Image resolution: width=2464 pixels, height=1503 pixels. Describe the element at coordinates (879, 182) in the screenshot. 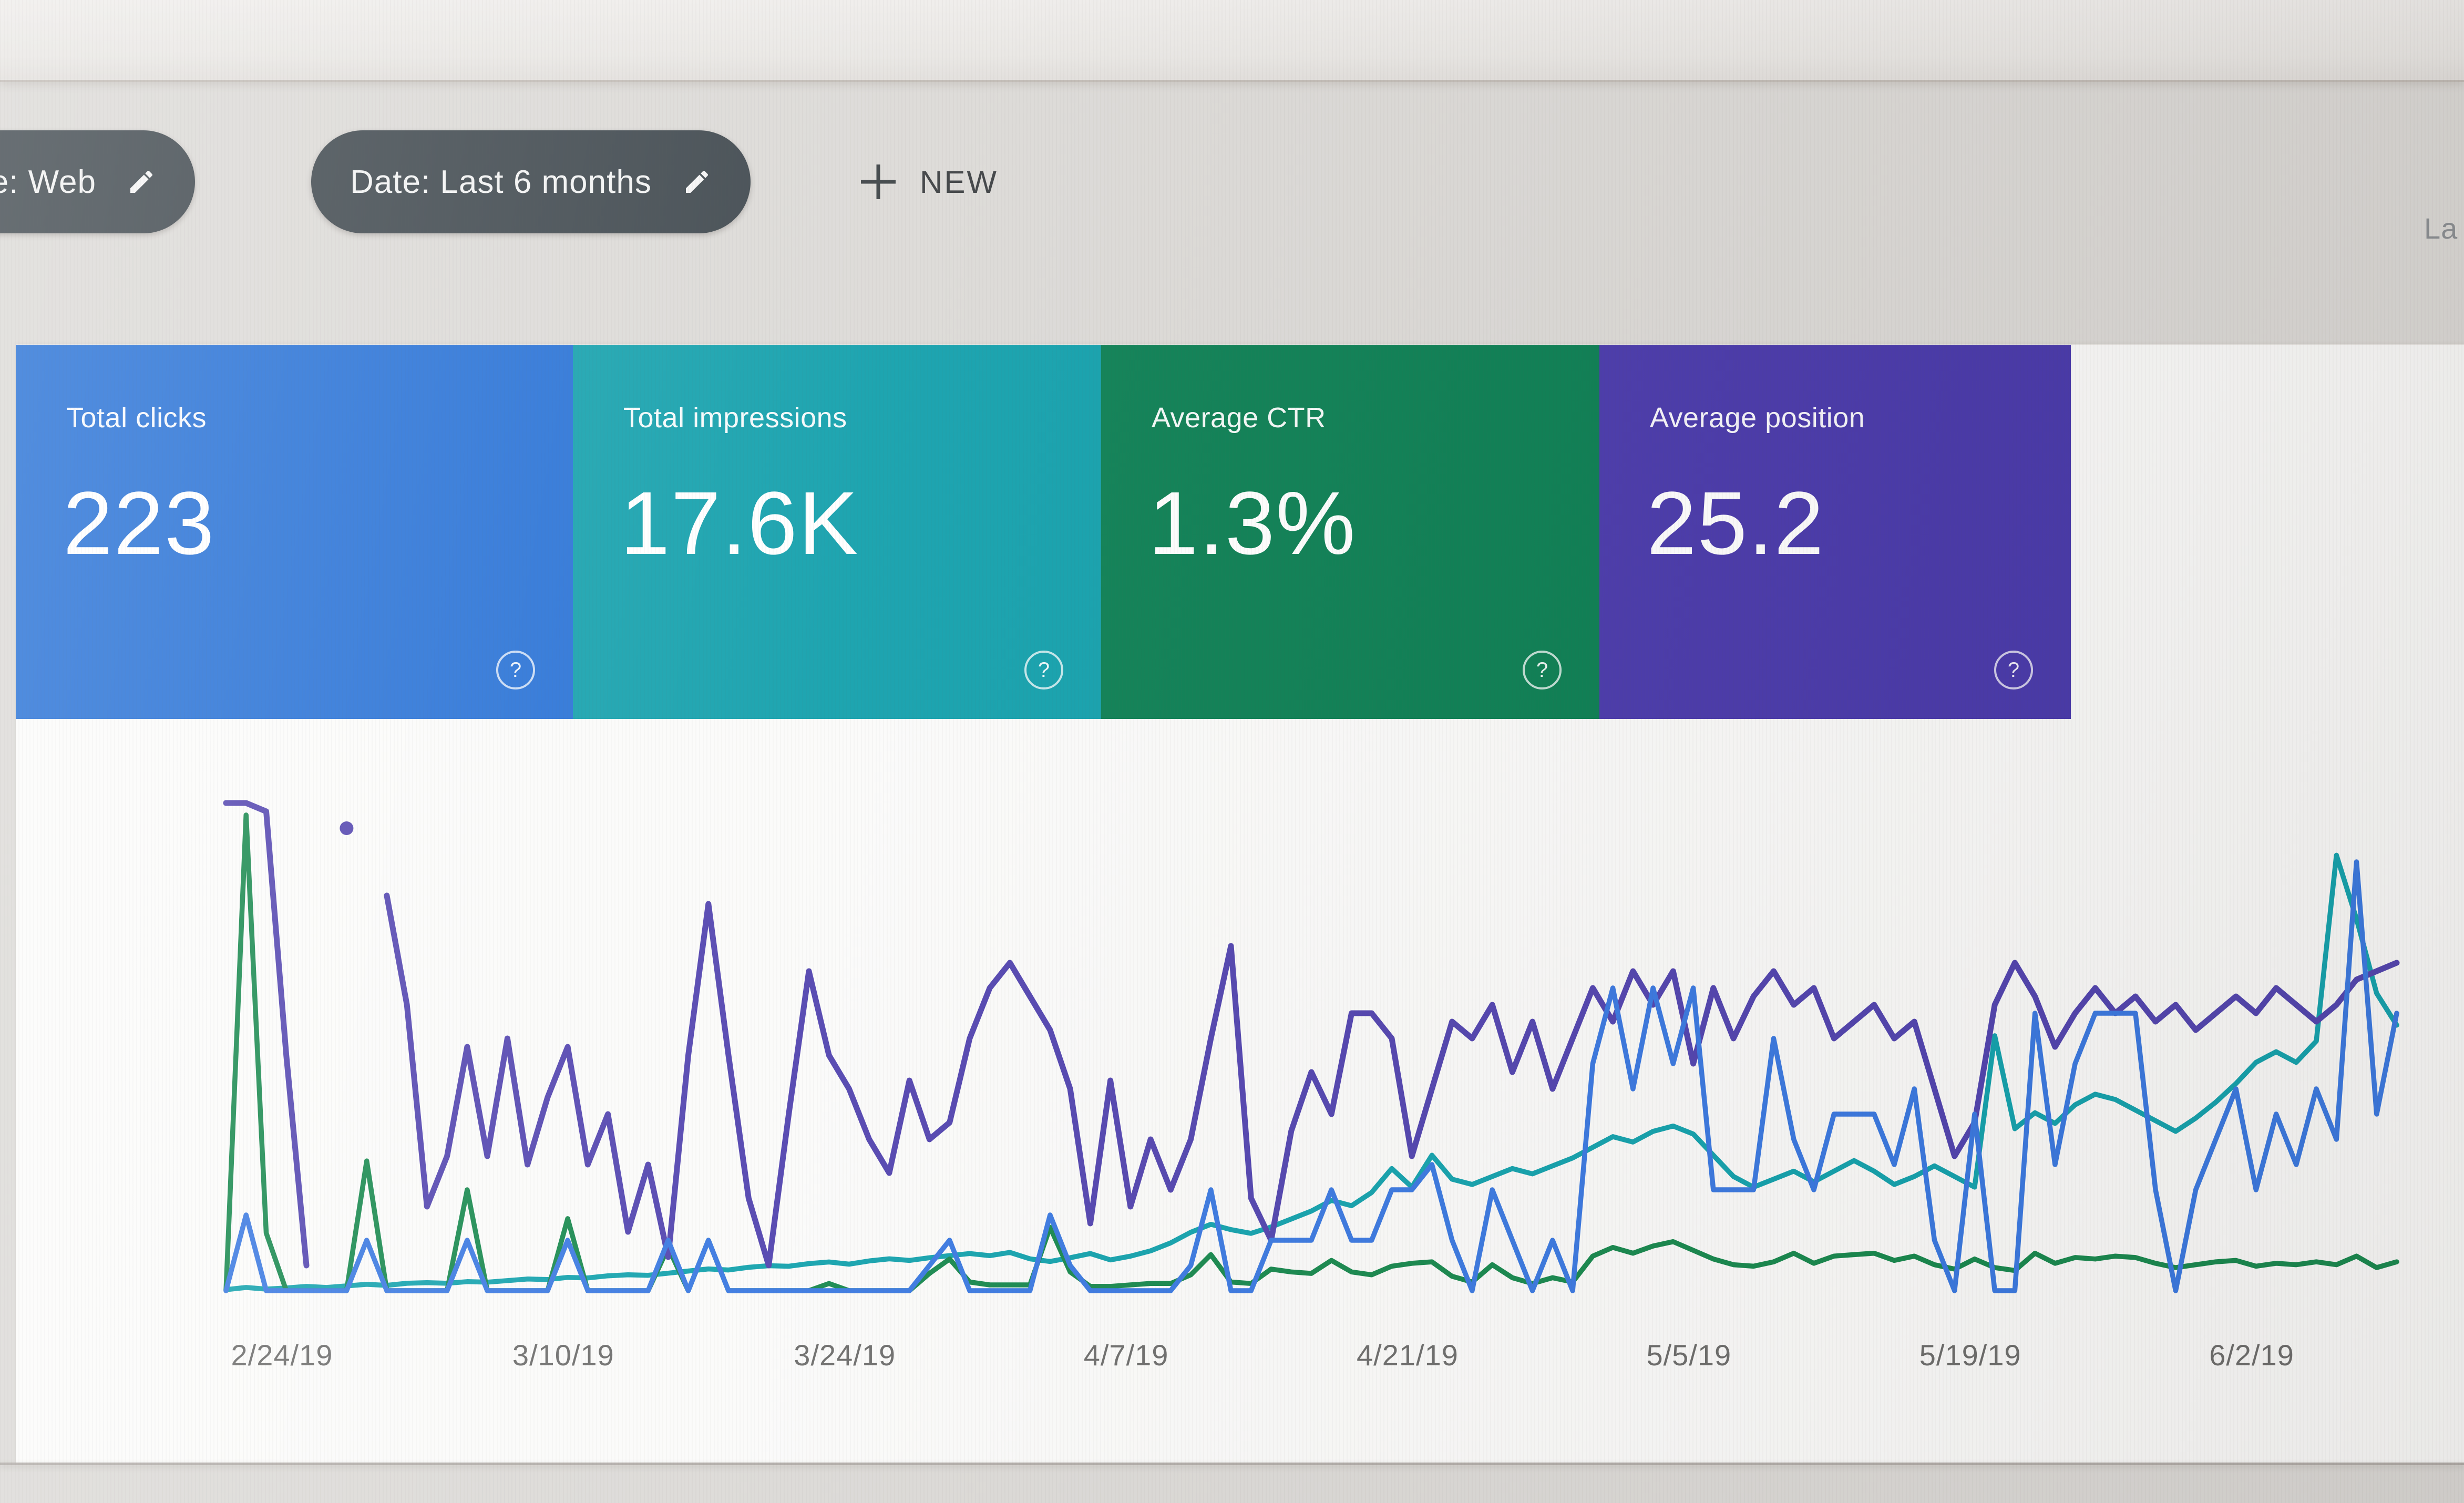

I see `plus-icon` at that location.